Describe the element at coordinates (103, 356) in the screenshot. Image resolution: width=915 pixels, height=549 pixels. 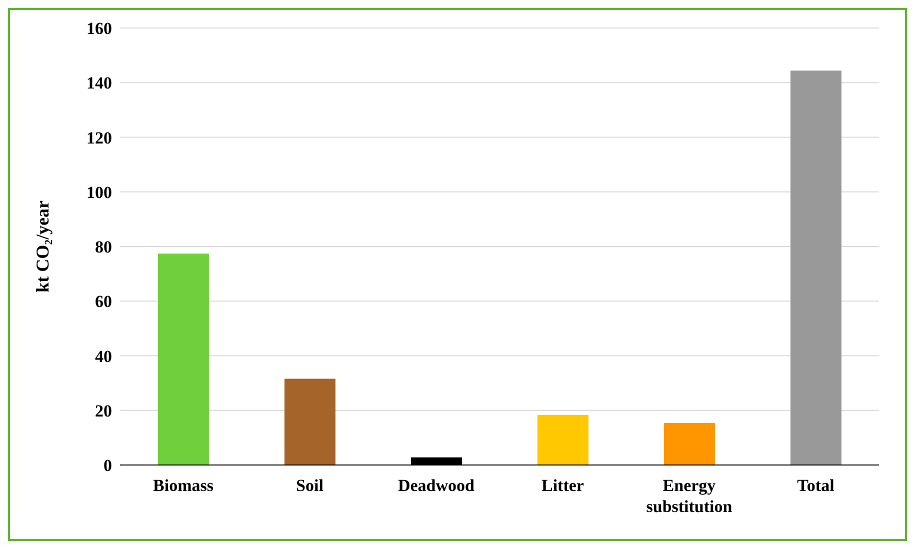
I see `y-tick-label: 40` at that location.